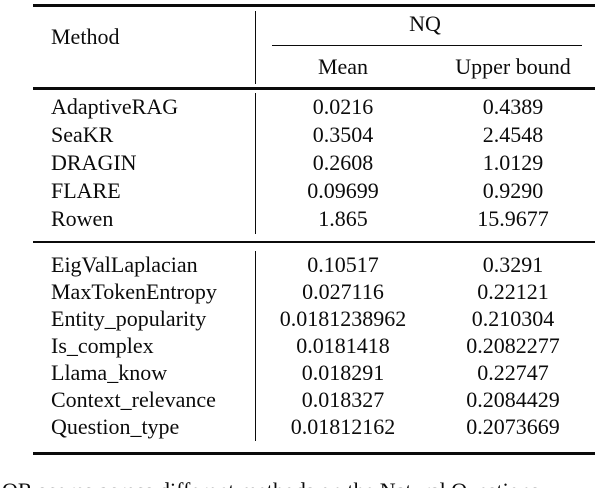  What do you see at coordinates (109, 372) in the screenshot?
I see `method-cell: Llama_know` at bounding box center [109, 372].